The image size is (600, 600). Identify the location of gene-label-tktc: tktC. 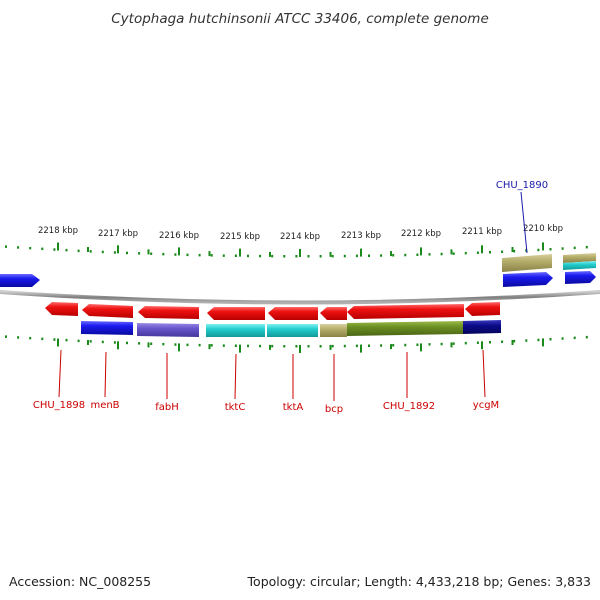
(235, 407).